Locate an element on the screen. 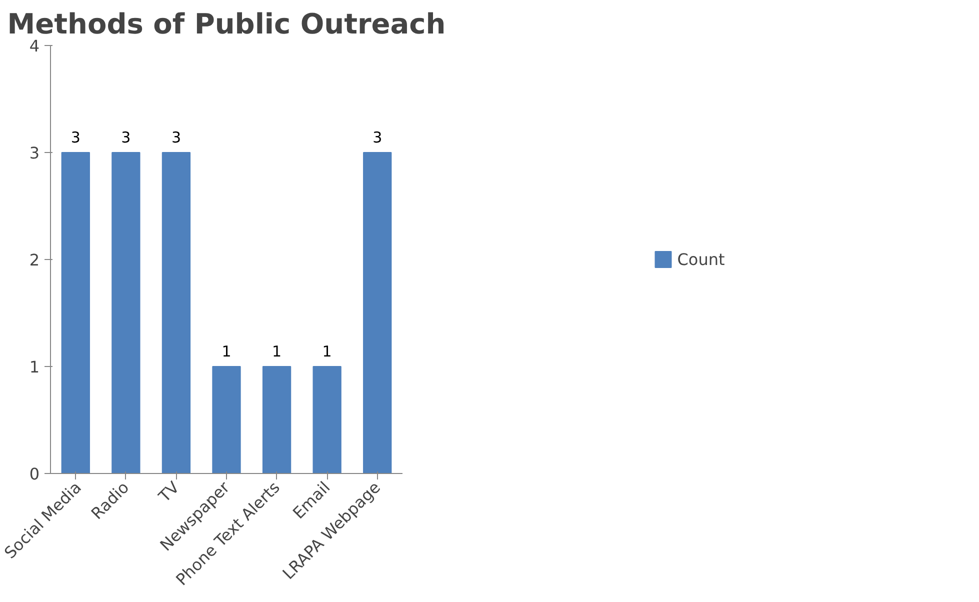 Image resolution: width=979 pixels, height=602 pixels. legend-label: Count is located at coordinates (701, 259).